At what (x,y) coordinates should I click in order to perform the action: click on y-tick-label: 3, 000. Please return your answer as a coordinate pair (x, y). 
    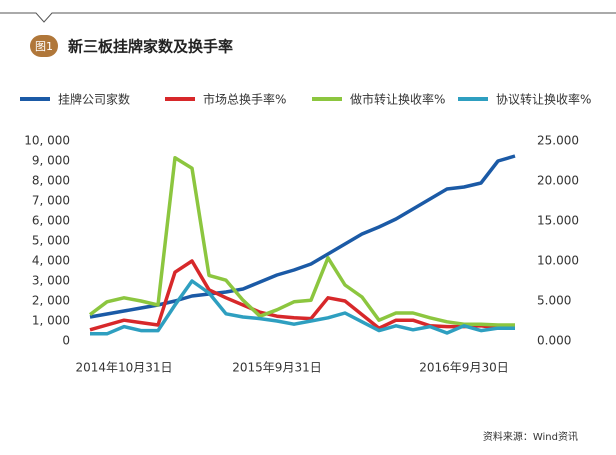
    Looking at the image, I should click on (51, 281).